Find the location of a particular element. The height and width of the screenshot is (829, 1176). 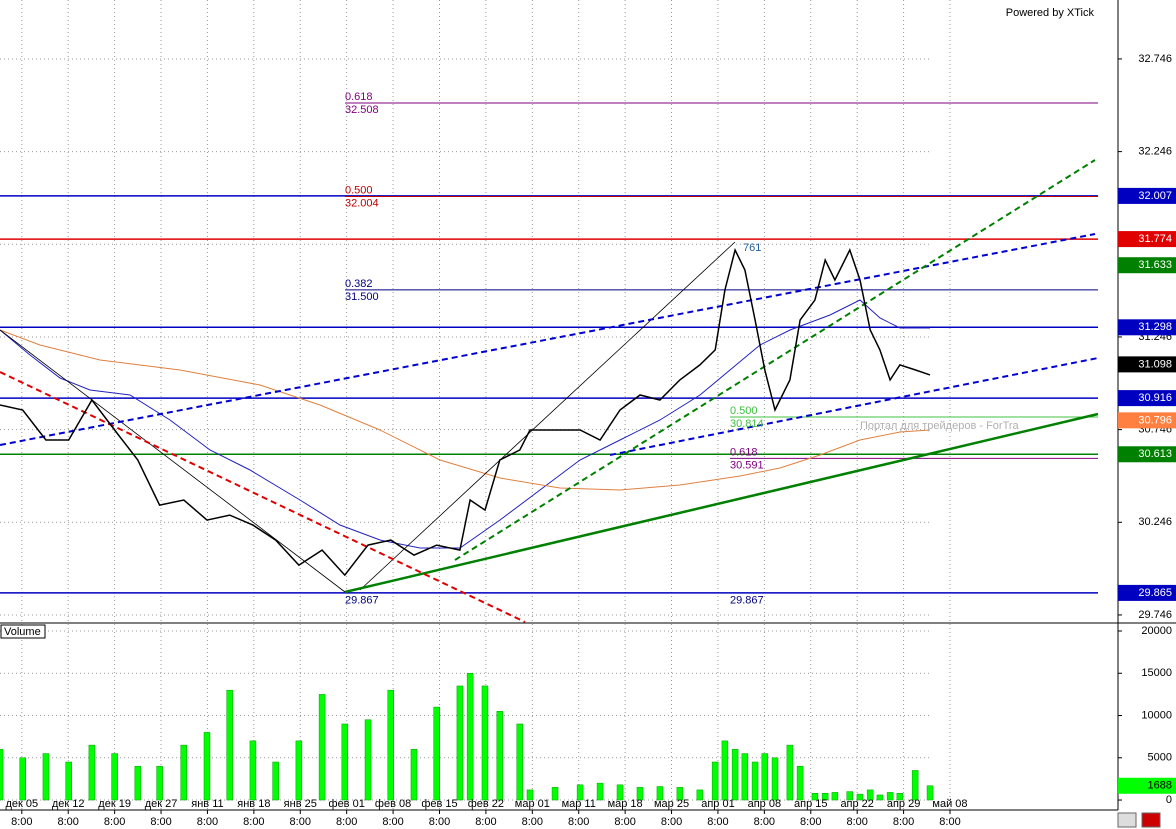

x-tick-label: апр 15 is located at coordinates (810, 804).